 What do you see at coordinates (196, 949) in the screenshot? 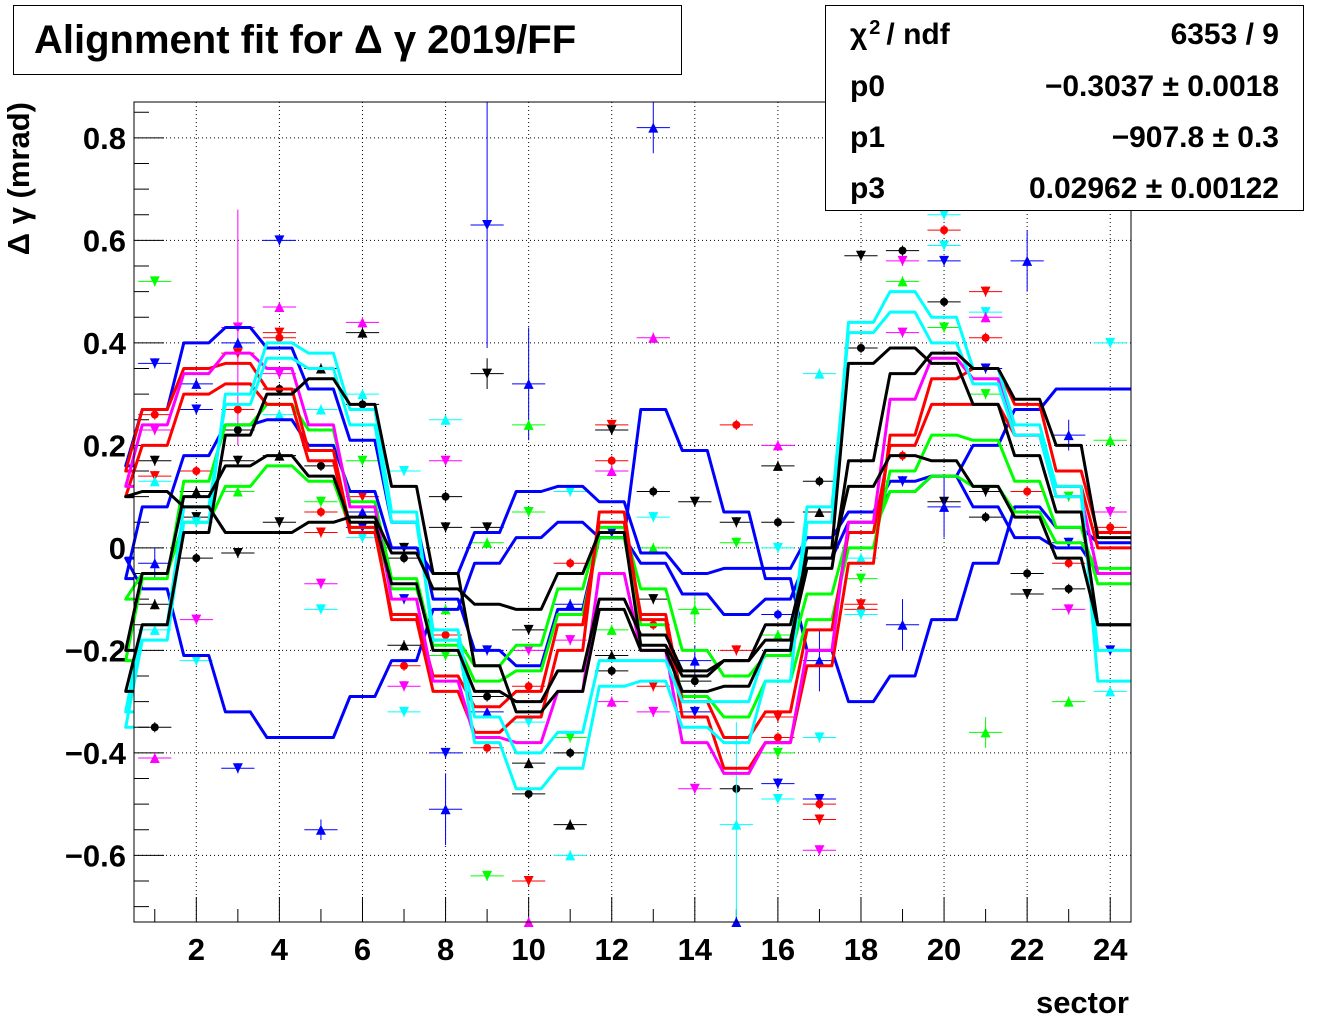
I see `x-tick-label: 2` at bounding box center [196, 949].